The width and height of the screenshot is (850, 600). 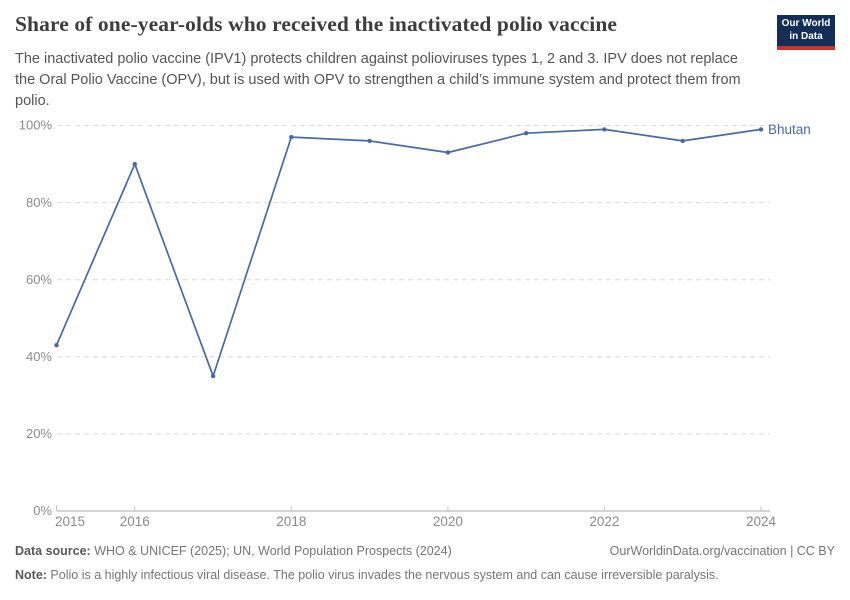 I want to click on x-axis-label: 2020, so click(x=448, y=521).